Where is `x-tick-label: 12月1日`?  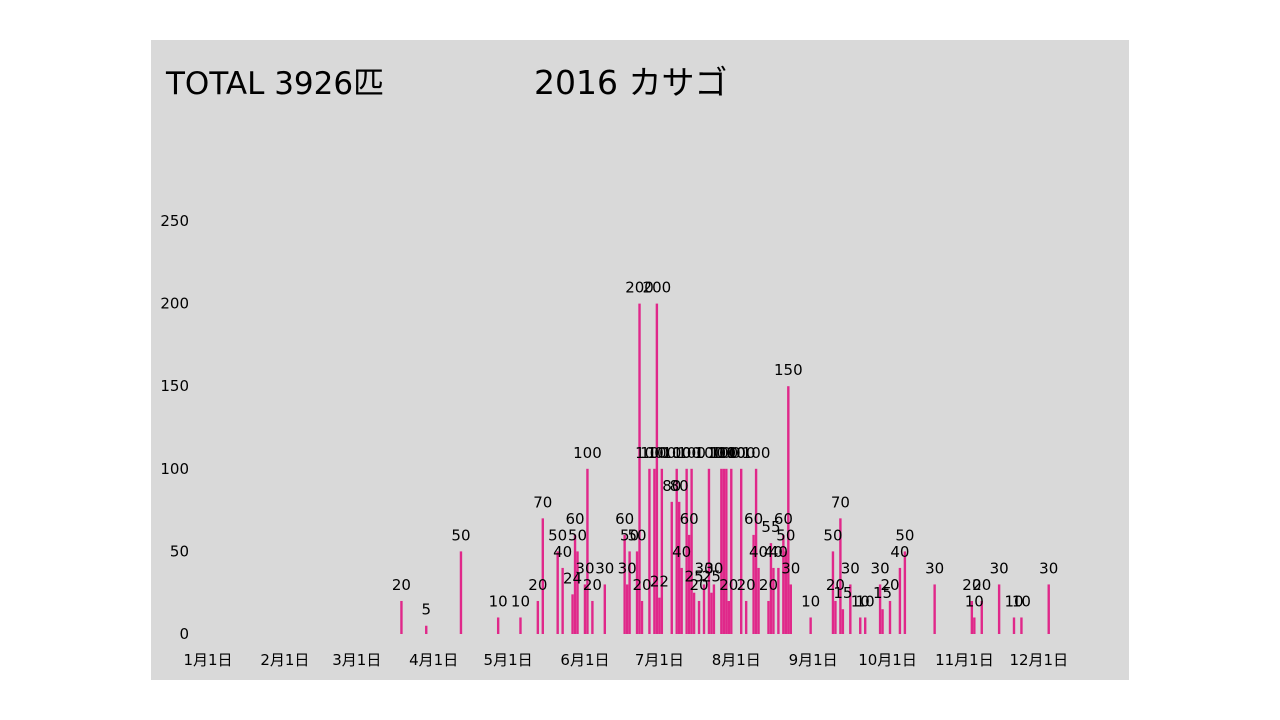 x-tick-label: 12月1日 is located at coordinates (1038, 660).